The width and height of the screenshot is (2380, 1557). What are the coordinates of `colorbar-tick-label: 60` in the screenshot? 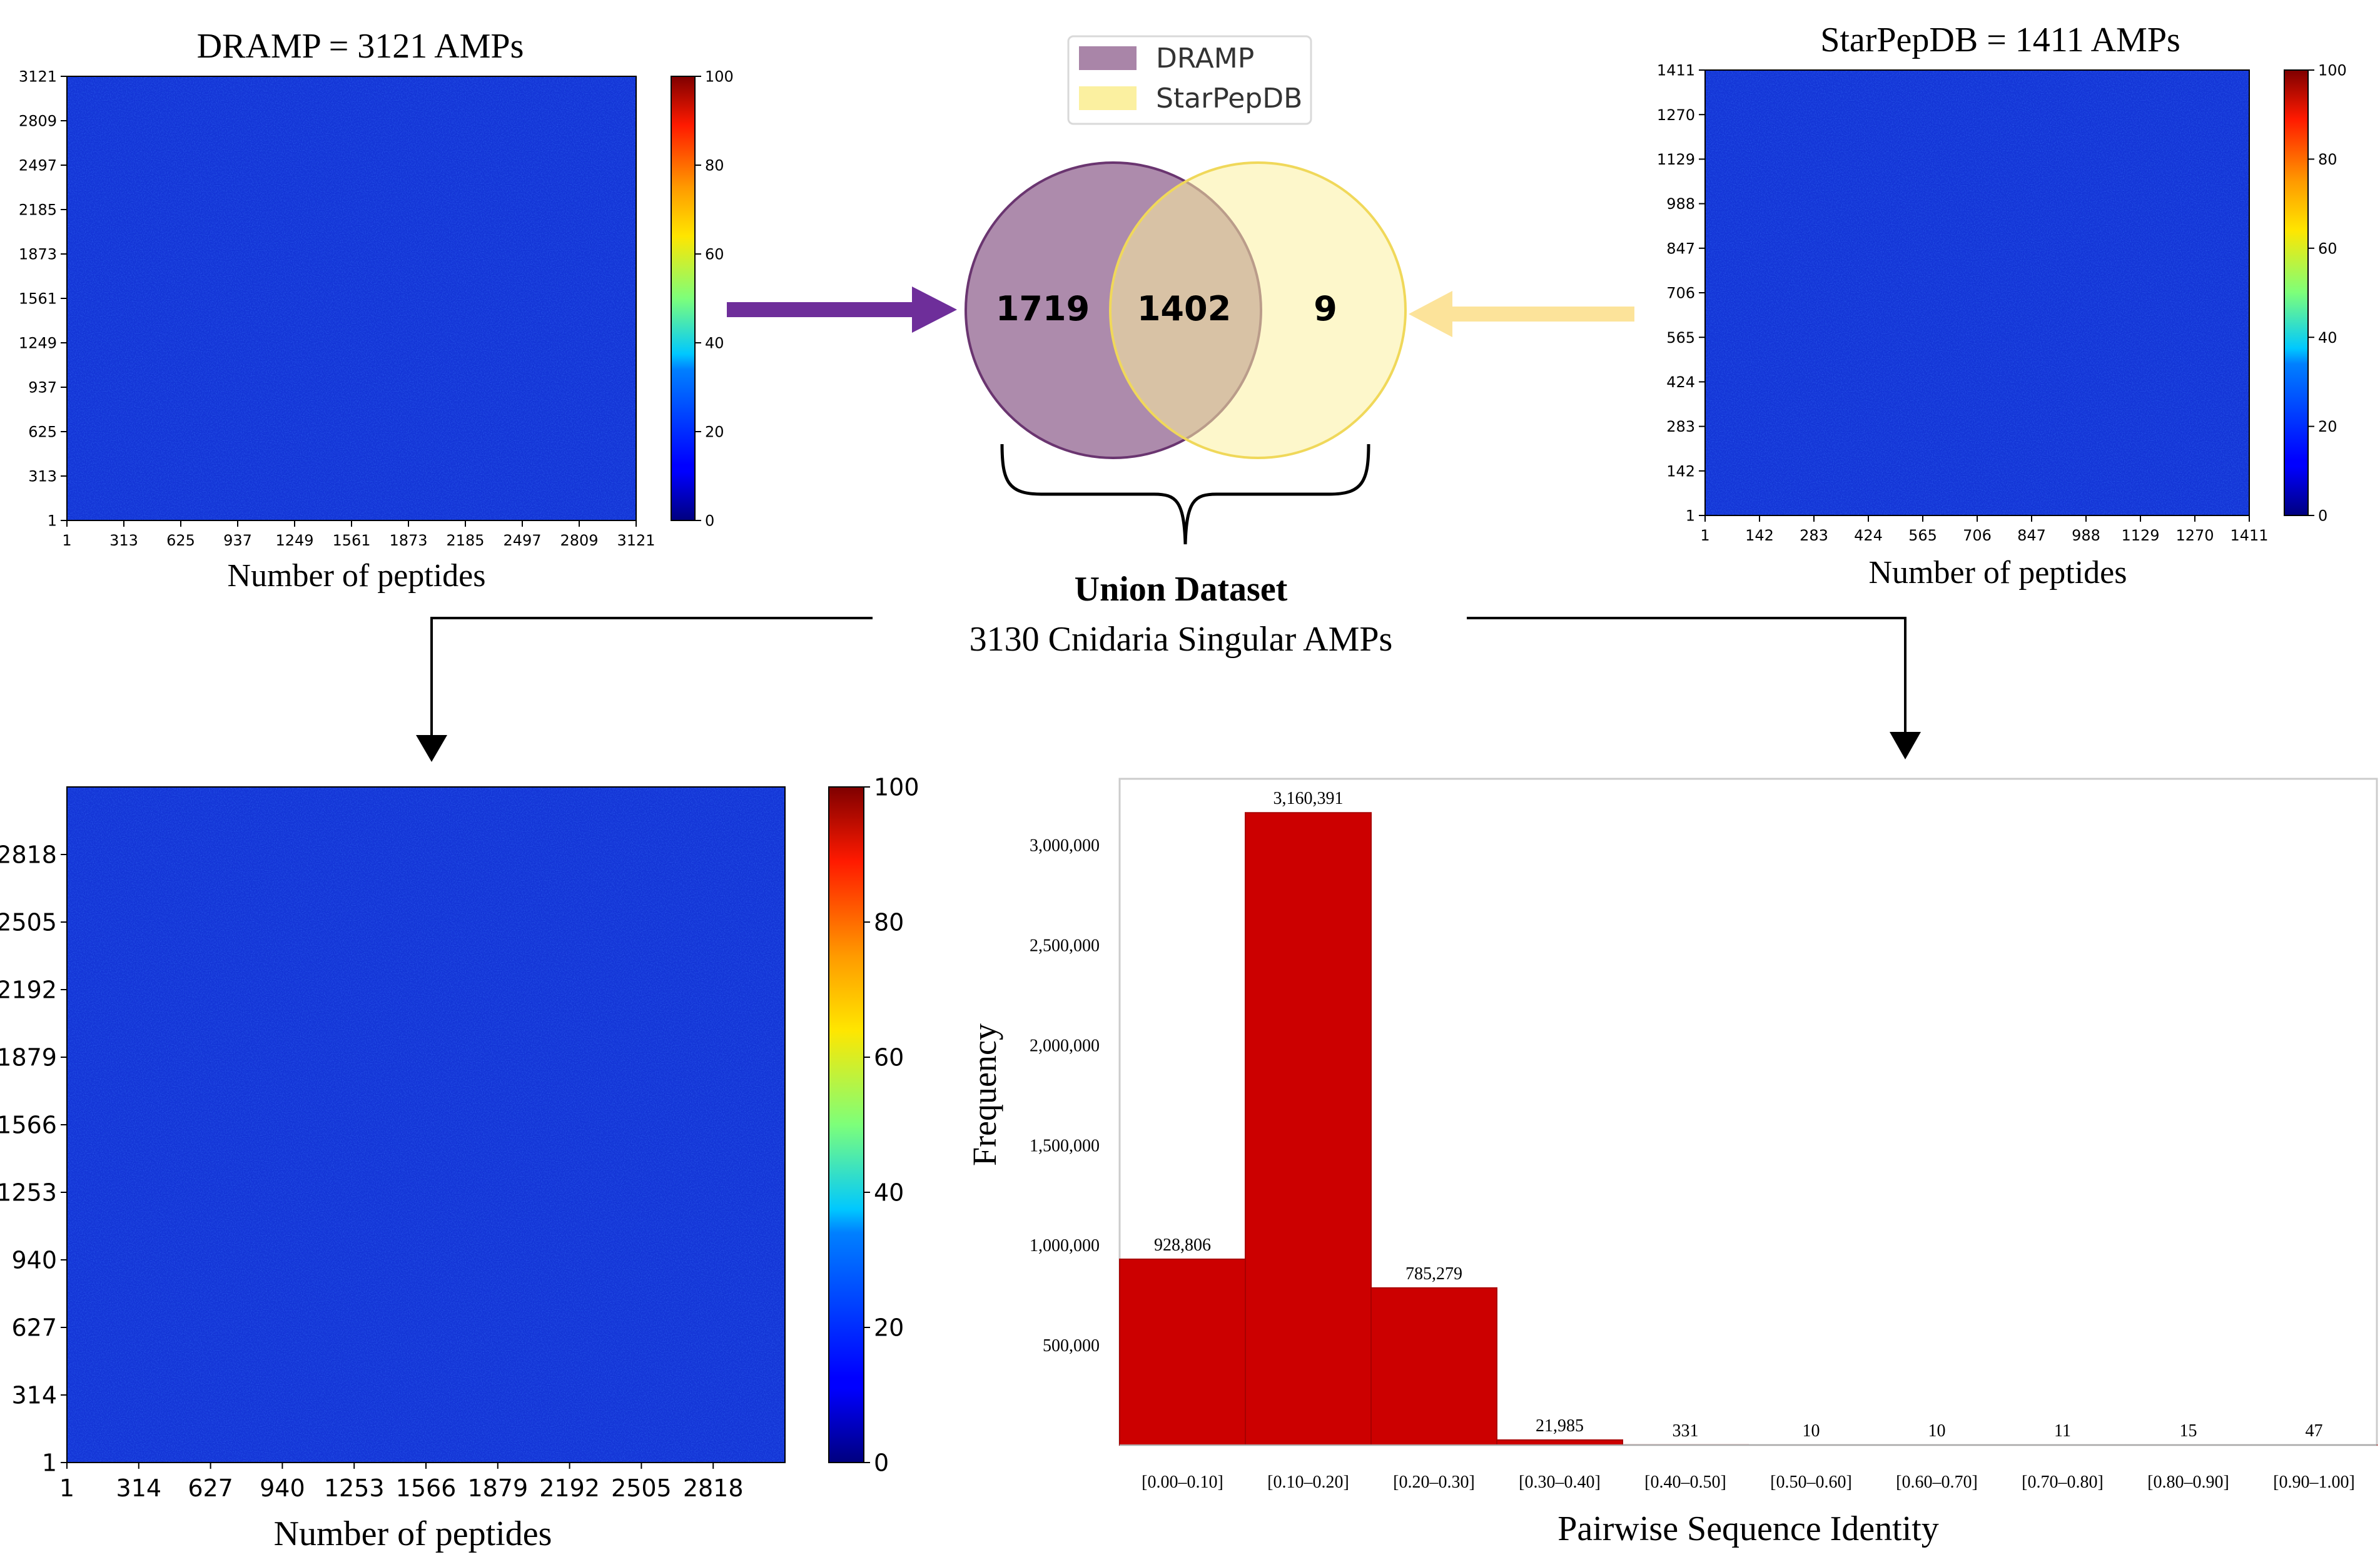 It's located at (889, 1058).